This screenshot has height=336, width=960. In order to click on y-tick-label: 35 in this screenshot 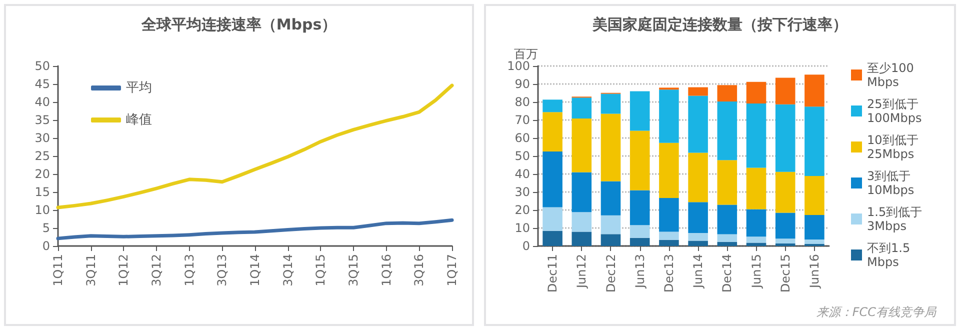, I will do `click(42, 120)`.